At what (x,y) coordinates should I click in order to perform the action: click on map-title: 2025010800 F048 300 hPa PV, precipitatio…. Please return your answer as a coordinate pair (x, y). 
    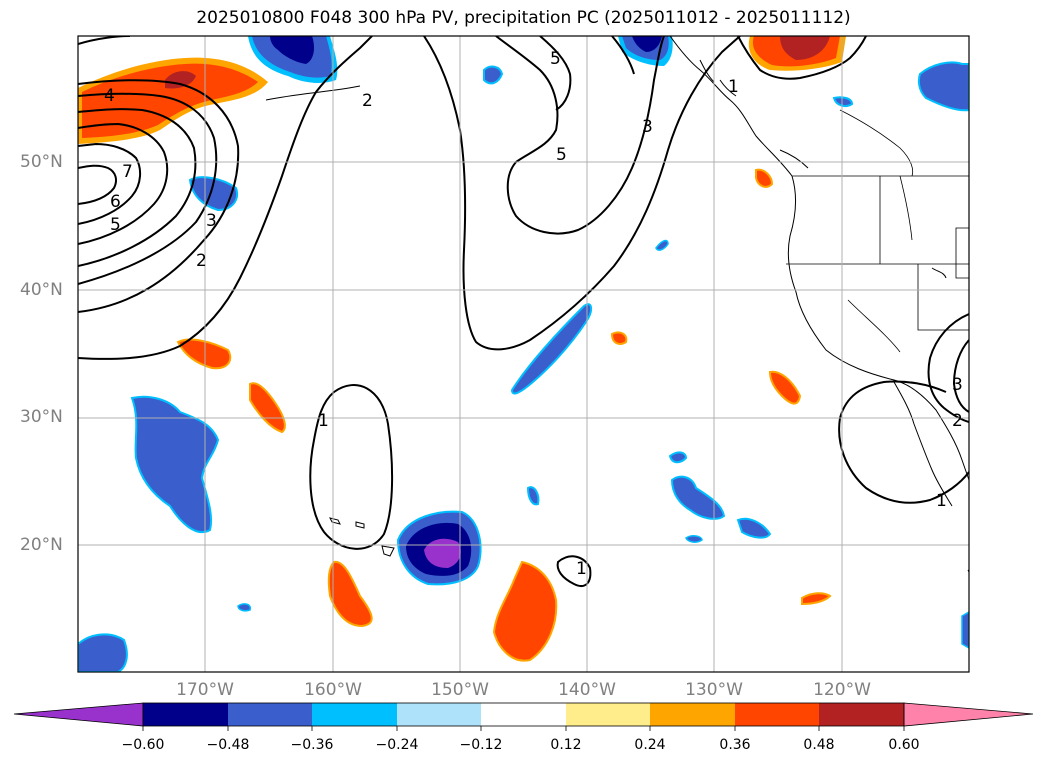
    Looking at the image, I should click on (523, 18).